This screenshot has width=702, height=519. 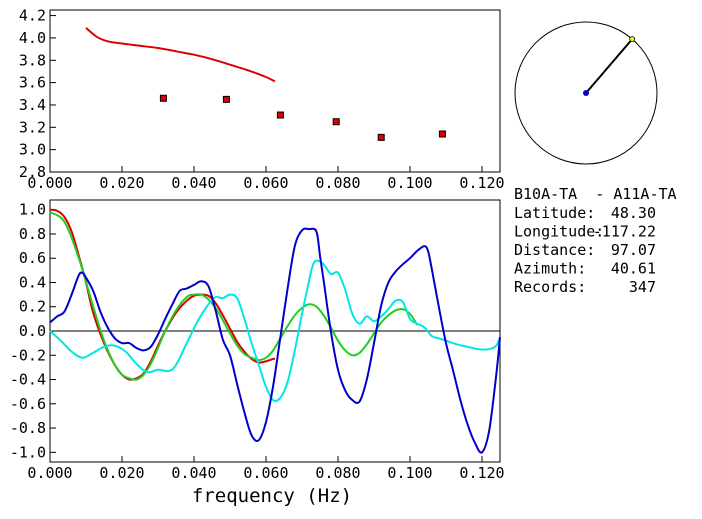 What do you see at coordinates (32, 258) in the screenshot?
I see `bottom-ytick-label: 0.6` at bounding box center [32, 258].